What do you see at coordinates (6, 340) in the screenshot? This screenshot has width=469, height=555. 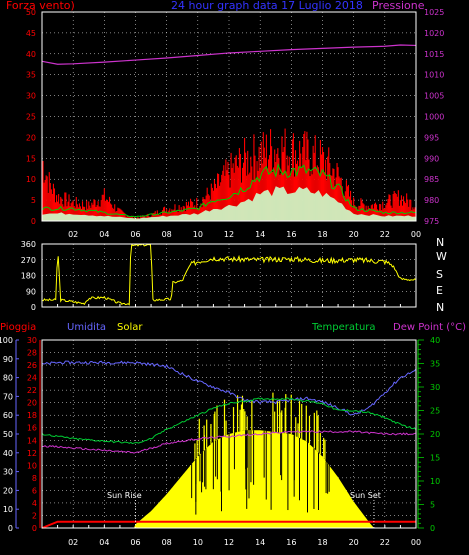 I see `humidity-y-tick-label: 100` at bounding box center [6, 340].